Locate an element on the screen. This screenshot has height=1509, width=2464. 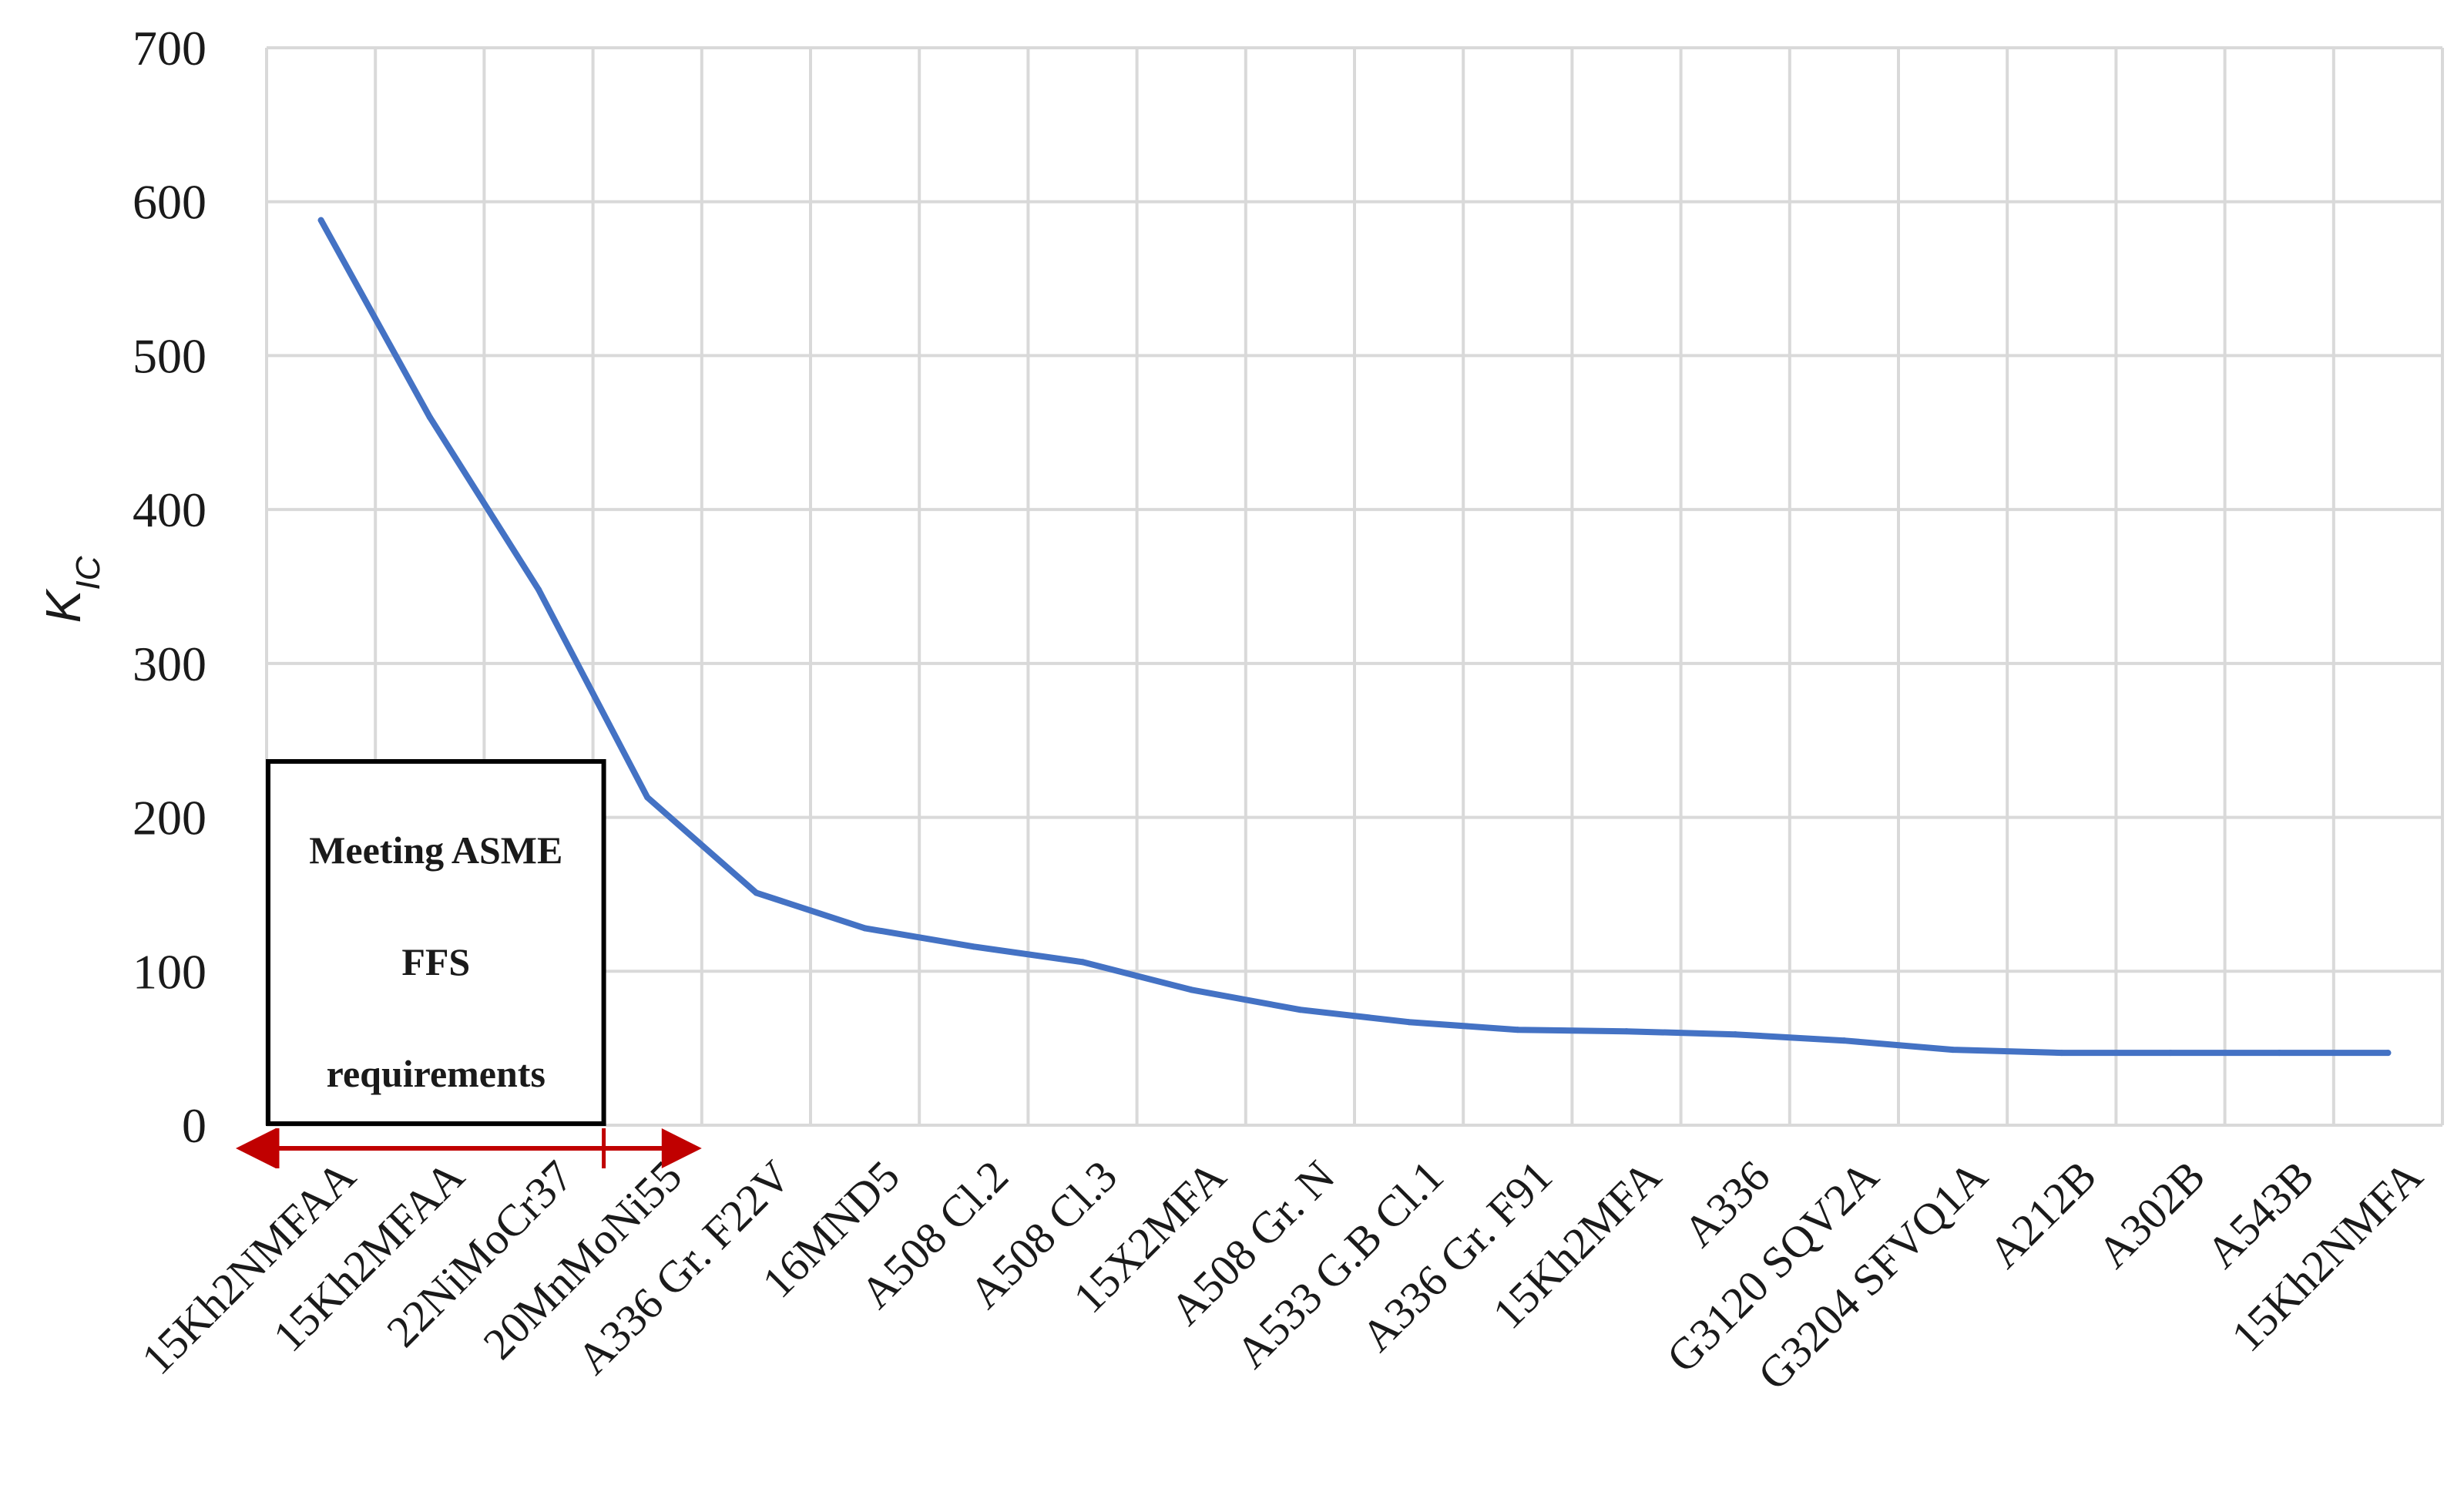
x-tick-label: A212B is located at coordinates (2043, 1214).